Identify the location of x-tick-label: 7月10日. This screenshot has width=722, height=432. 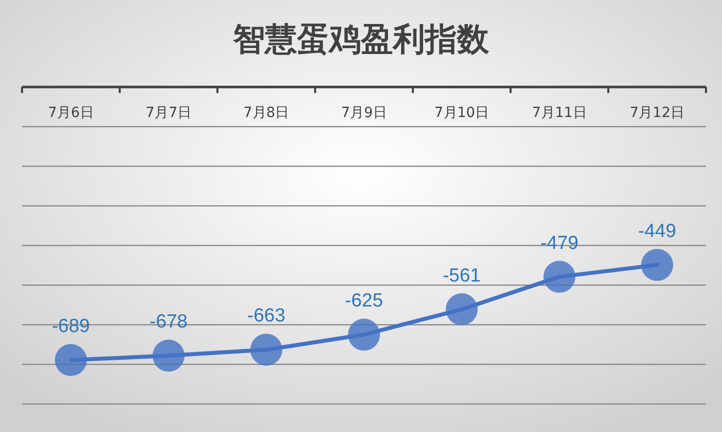
(462, 113).